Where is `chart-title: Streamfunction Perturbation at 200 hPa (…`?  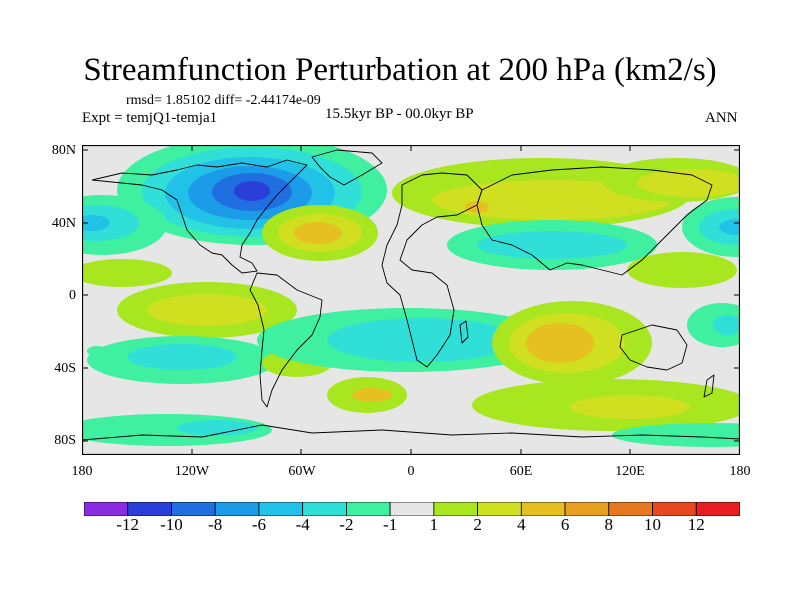
chart-title: Streamfunction Perturbation at 200 hPa (… is located at coordinates (400, 70).